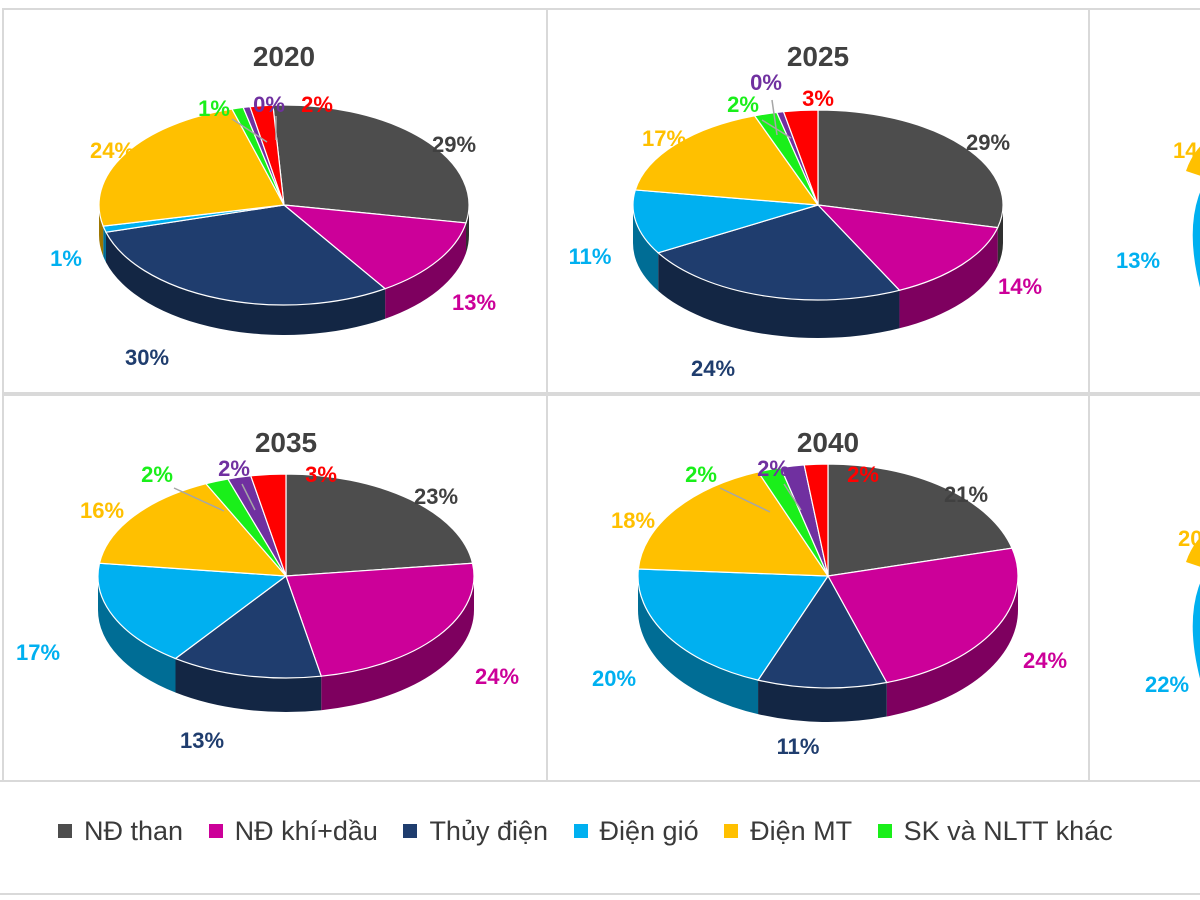 Image resolution: width=1200 pixels, height=900 pixels. What do you see at coordinates (1167, 684) in the screenshot?
I see `data-label: 22%` at bounding box center [1167, 684].